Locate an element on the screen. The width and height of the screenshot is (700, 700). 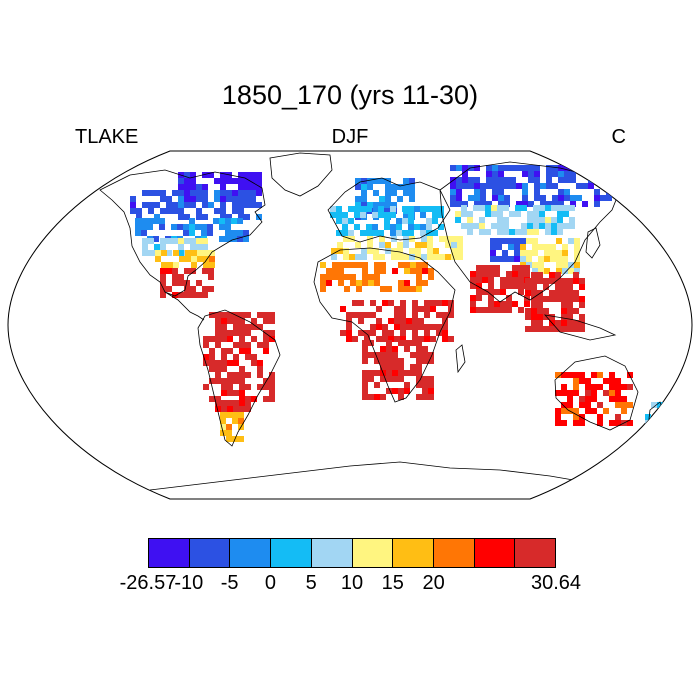
colorbar-label: -5 is located at coordinates (229, 583).